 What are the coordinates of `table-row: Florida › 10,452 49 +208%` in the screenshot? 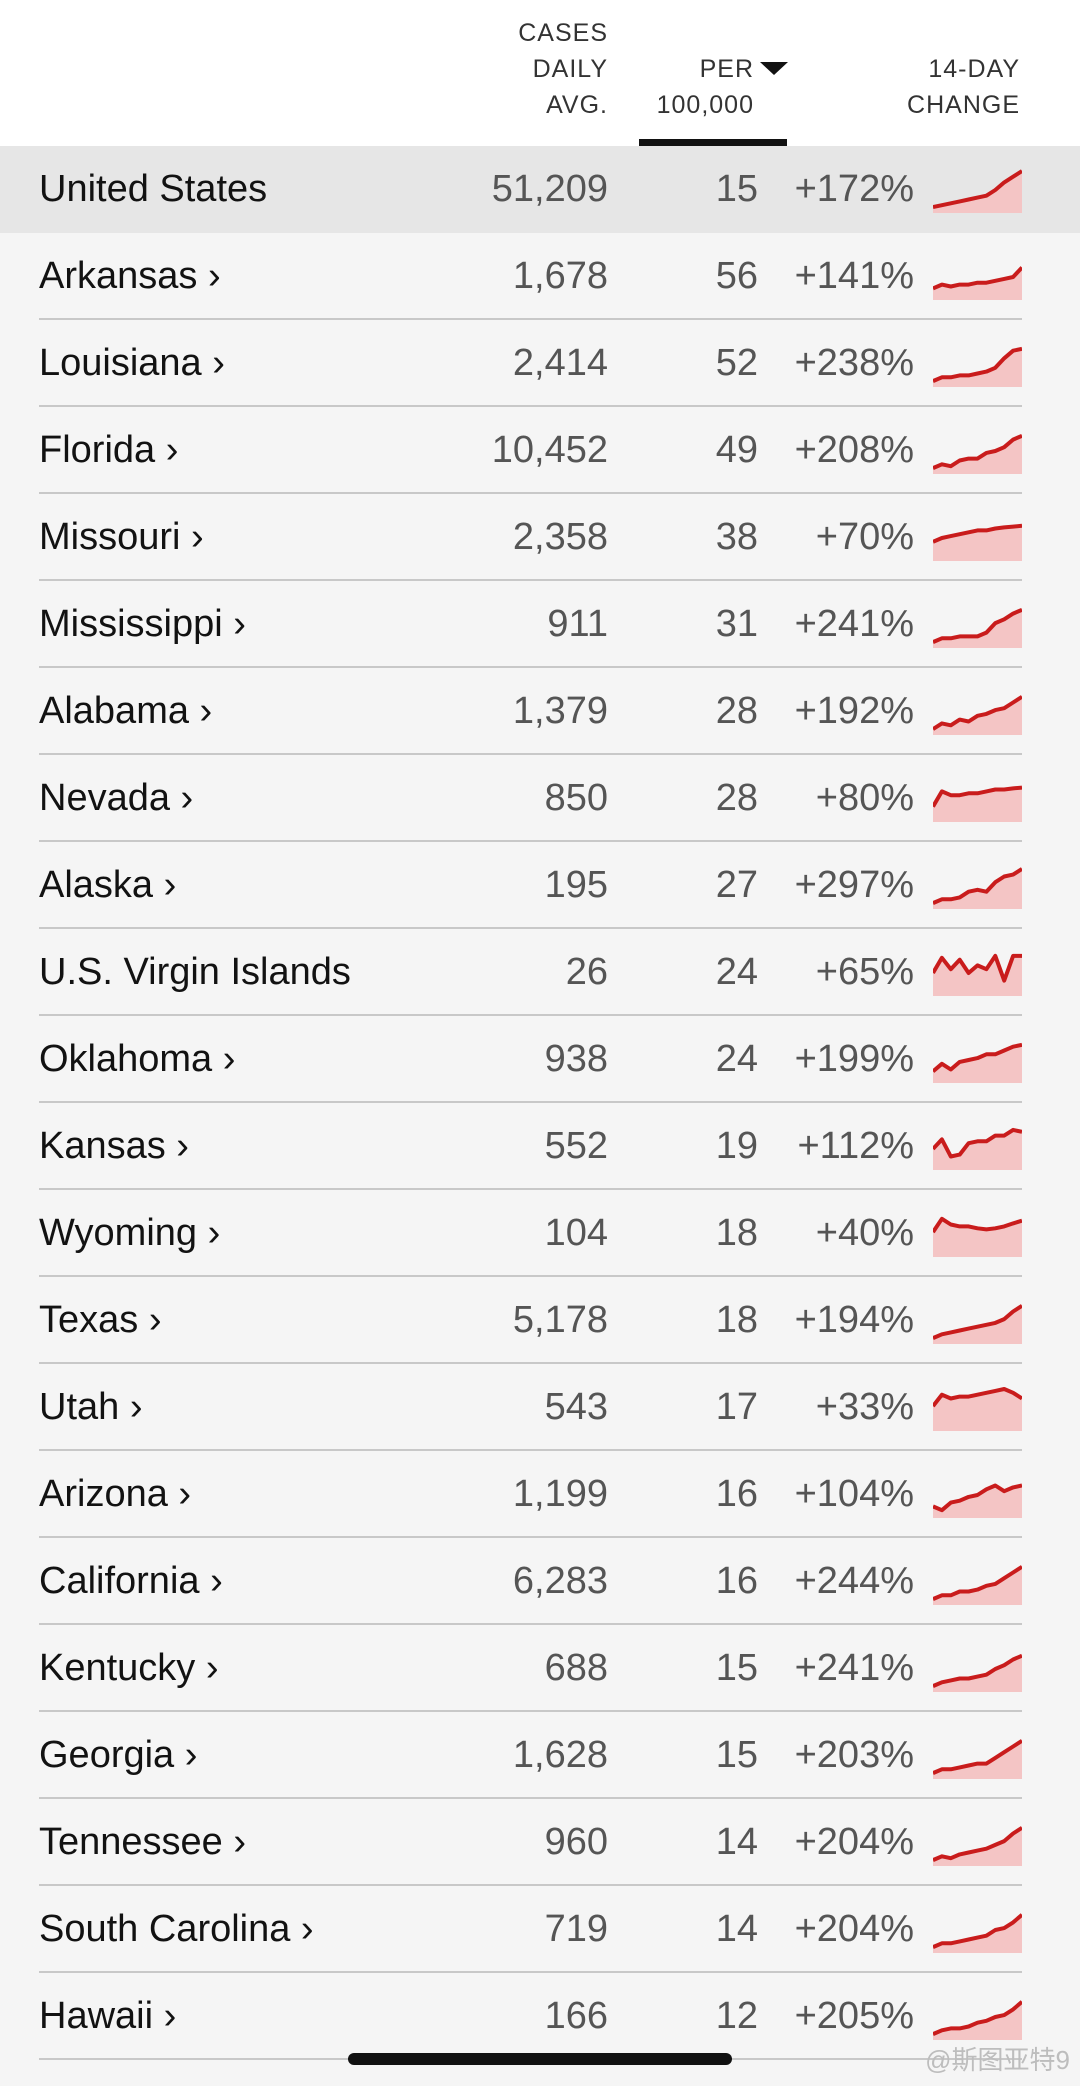 It's located at (540, 450).